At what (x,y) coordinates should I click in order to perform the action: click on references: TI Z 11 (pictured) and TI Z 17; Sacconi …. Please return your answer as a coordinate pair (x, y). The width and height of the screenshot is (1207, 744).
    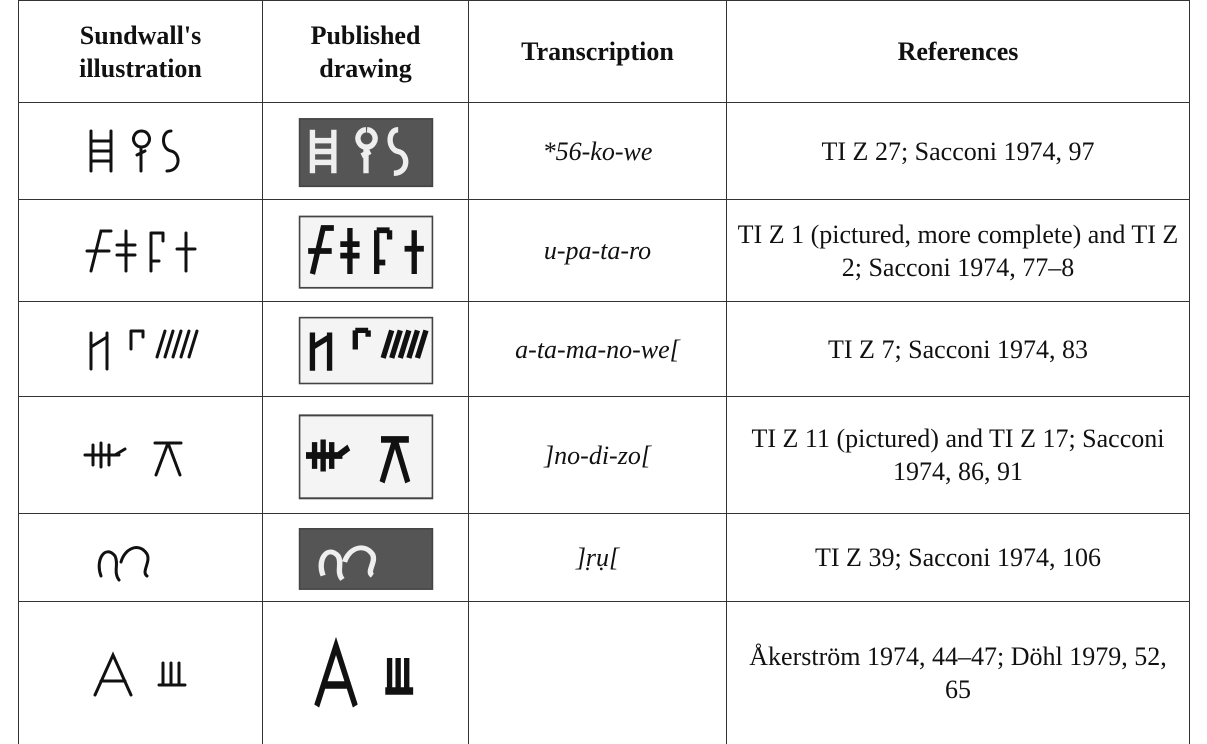
    Looking at the image, I should click on (958, 455).